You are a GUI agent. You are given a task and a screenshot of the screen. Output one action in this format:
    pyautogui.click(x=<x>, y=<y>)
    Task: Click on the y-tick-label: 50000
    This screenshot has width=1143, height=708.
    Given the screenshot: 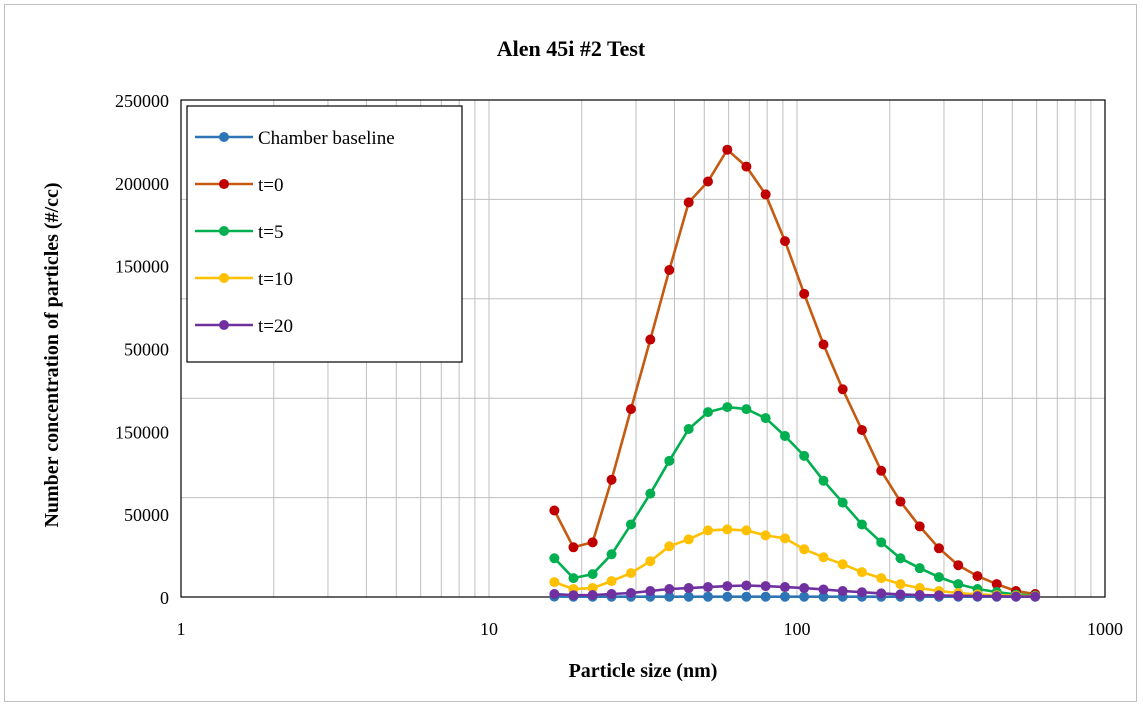 What is the action you would take?
    pyautogui.click(x=146, y=515)
    